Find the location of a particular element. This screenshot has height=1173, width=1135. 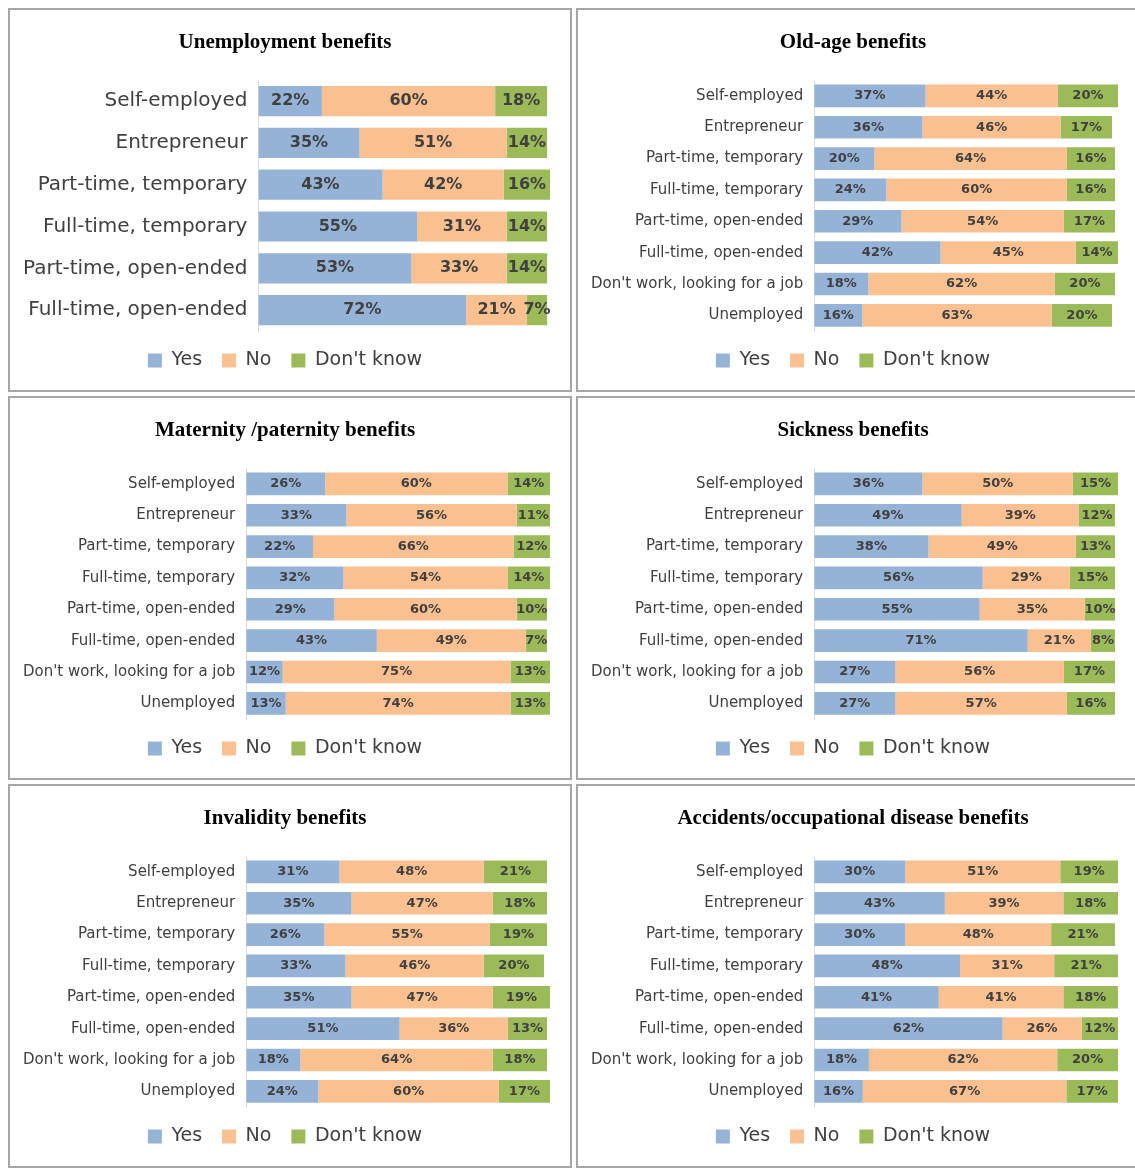

data-label: 47% is located at coordinates (422, 996).